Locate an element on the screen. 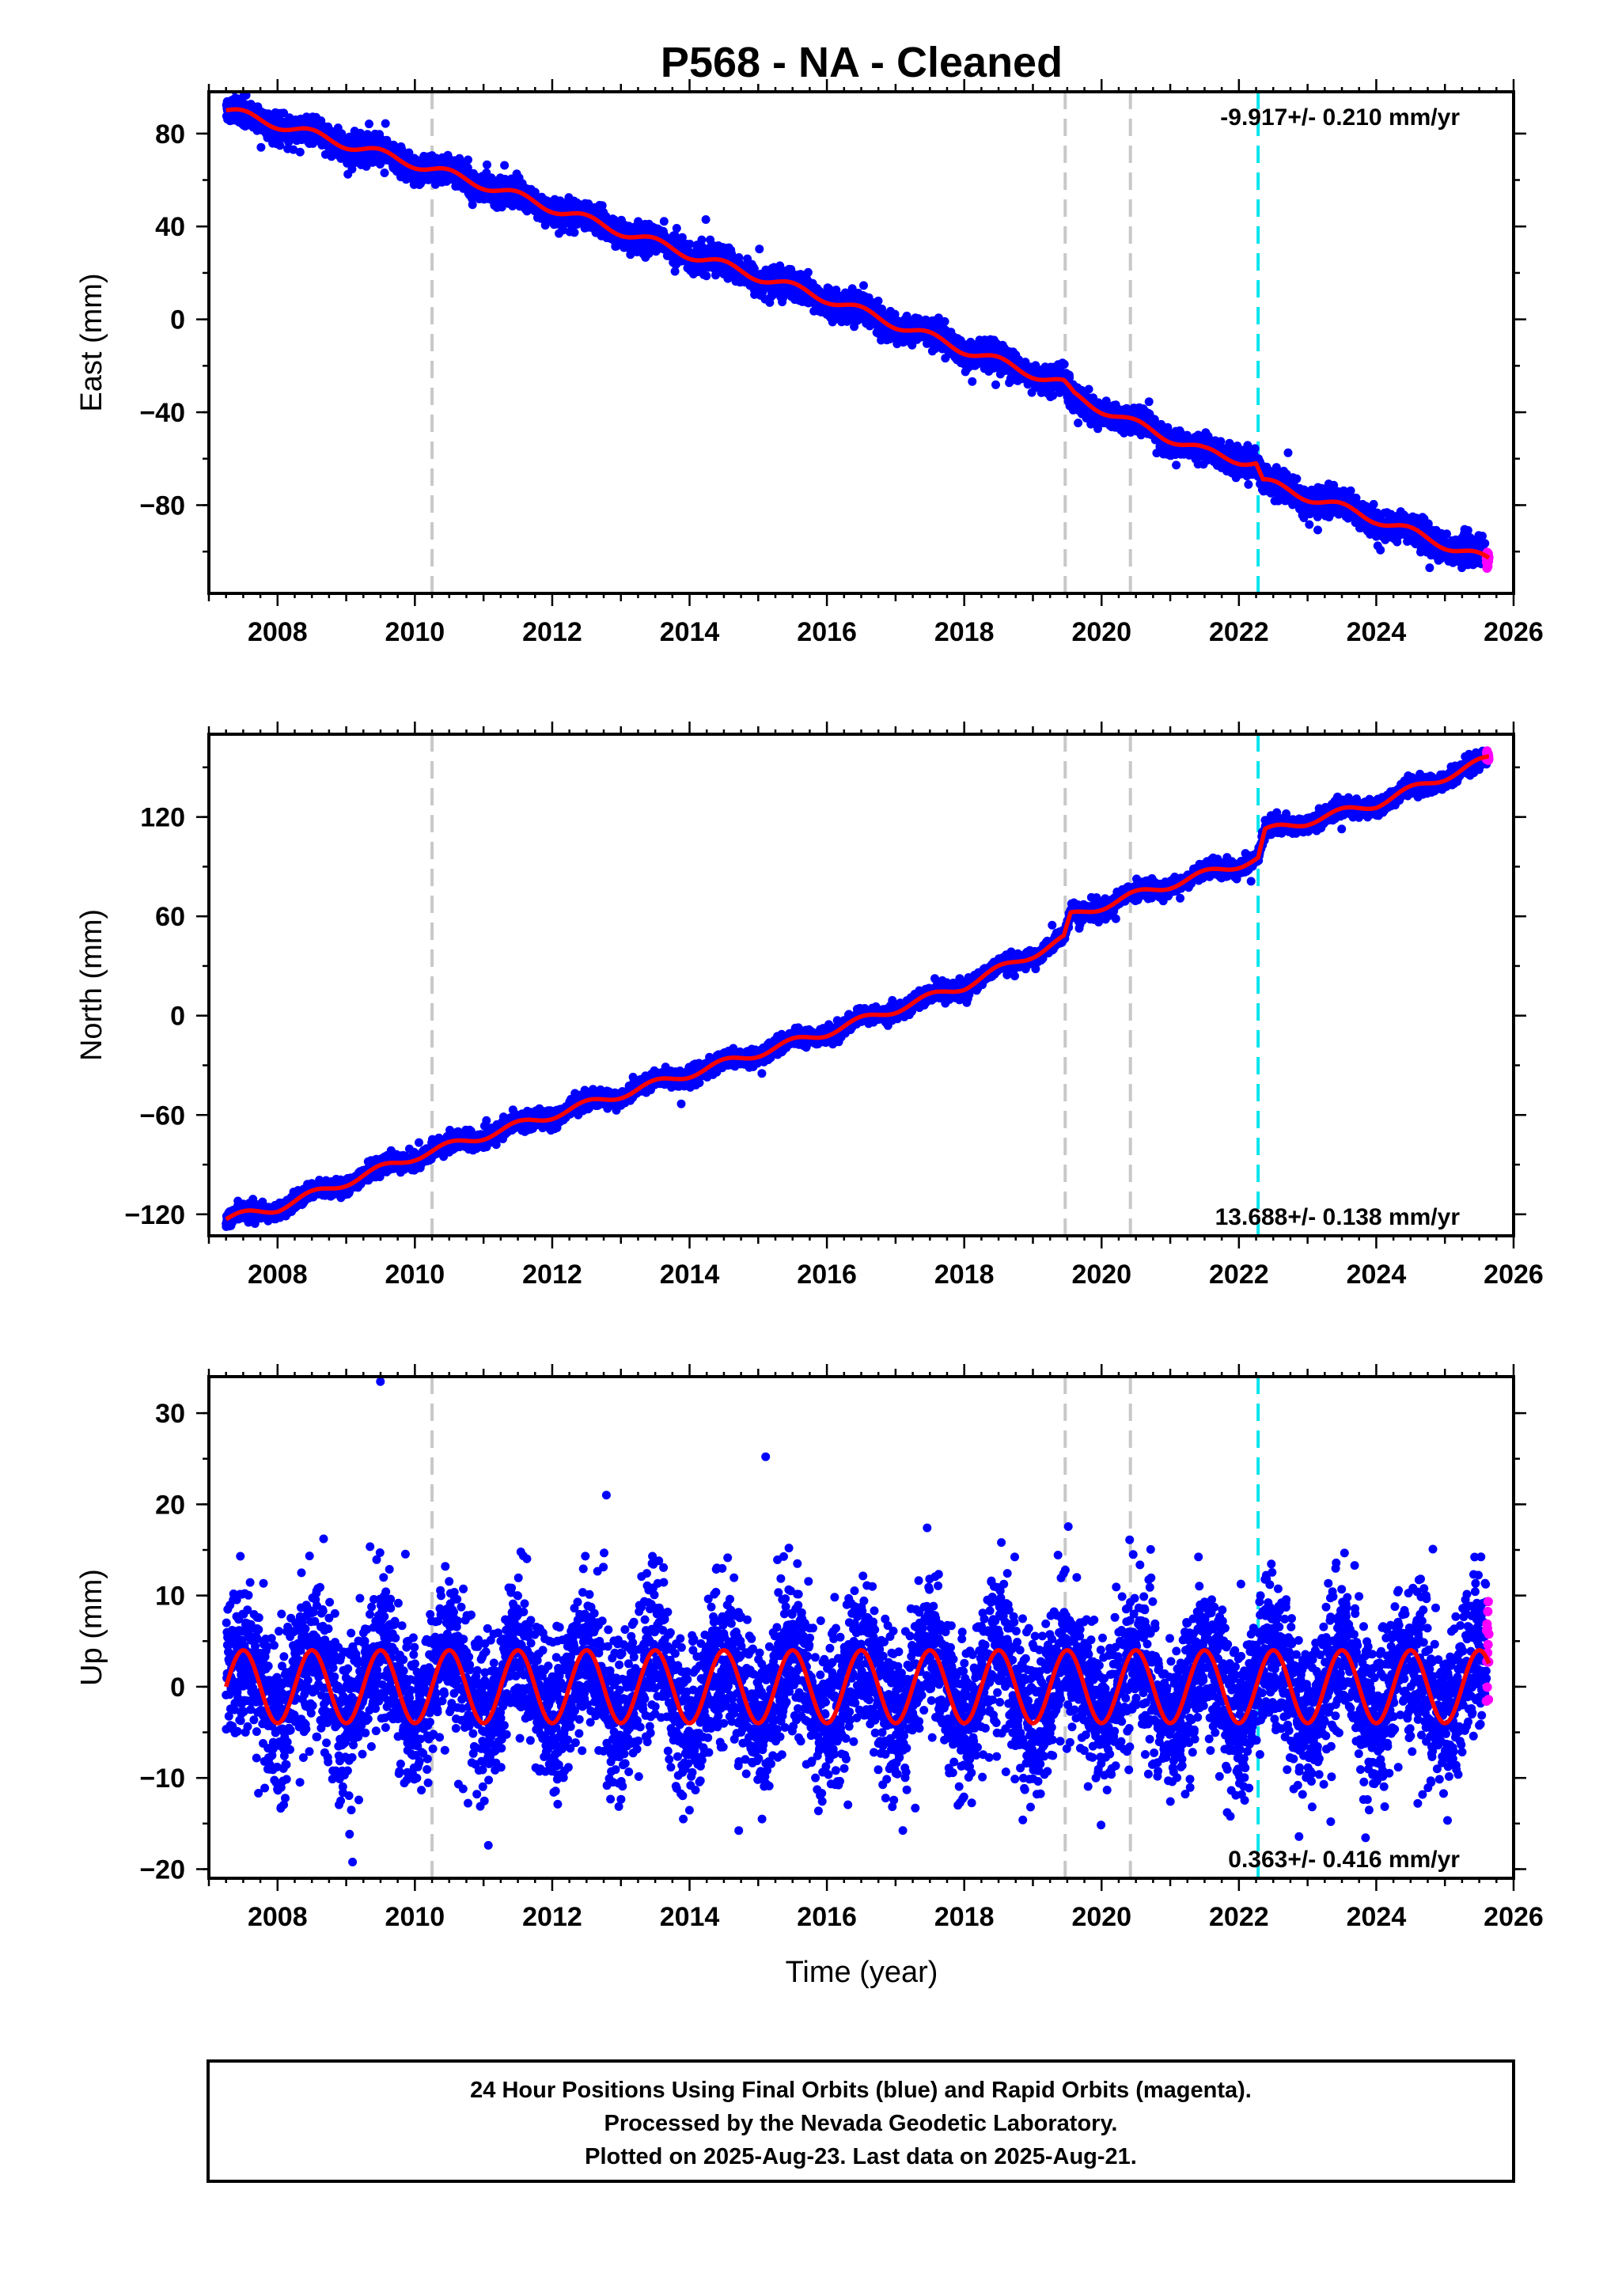 Image resolution: width=1603 pixels, height=2296 pixels. y-tick-label: −60 is located at coordinates (162, 1116).